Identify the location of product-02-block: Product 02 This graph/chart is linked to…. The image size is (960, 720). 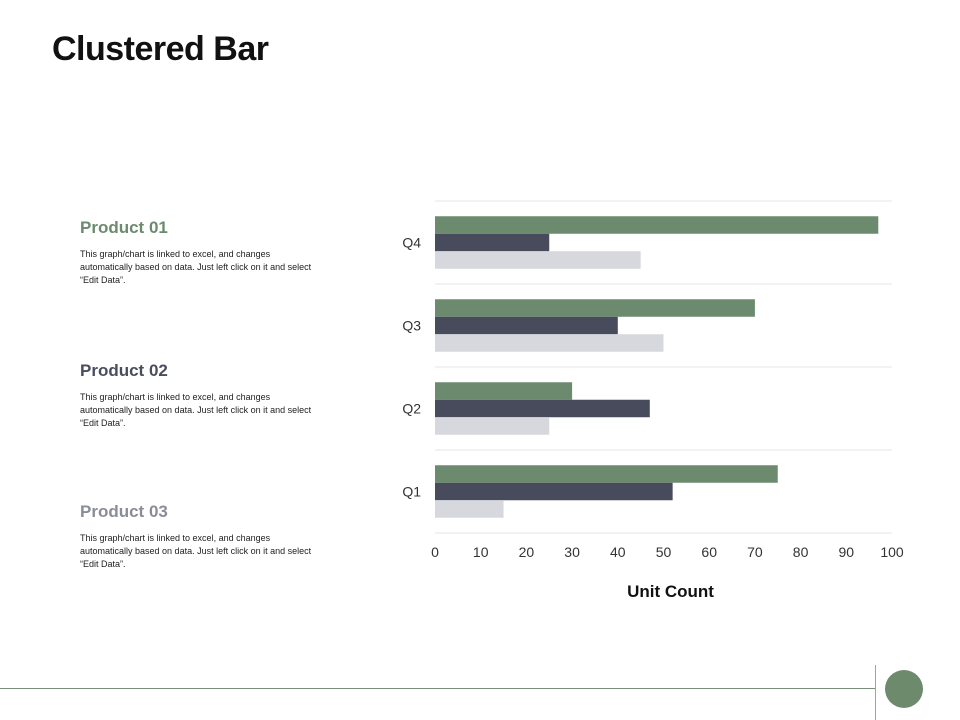
(200, 395).